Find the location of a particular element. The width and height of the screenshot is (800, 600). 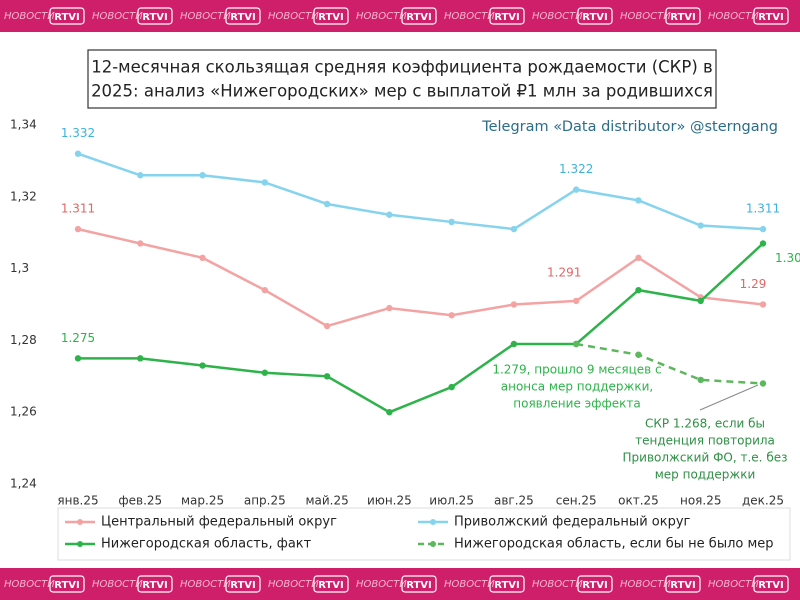

legend-box is located at coordinates (424, 534).